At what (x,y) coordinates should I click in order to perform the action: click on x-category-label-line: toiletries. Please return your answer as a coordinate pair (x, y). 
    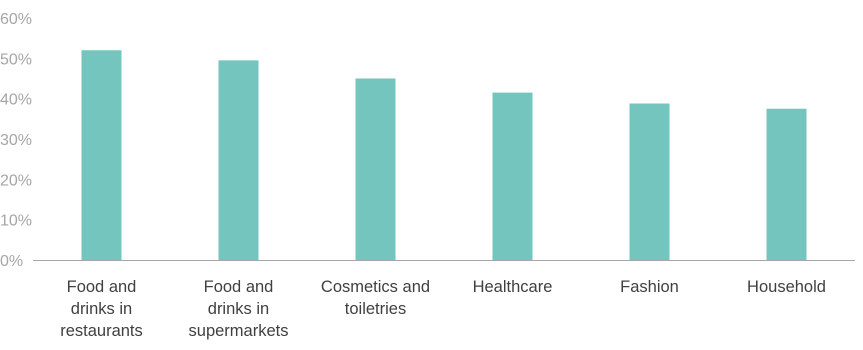
    Looking at the image, I should click on (375, 309).